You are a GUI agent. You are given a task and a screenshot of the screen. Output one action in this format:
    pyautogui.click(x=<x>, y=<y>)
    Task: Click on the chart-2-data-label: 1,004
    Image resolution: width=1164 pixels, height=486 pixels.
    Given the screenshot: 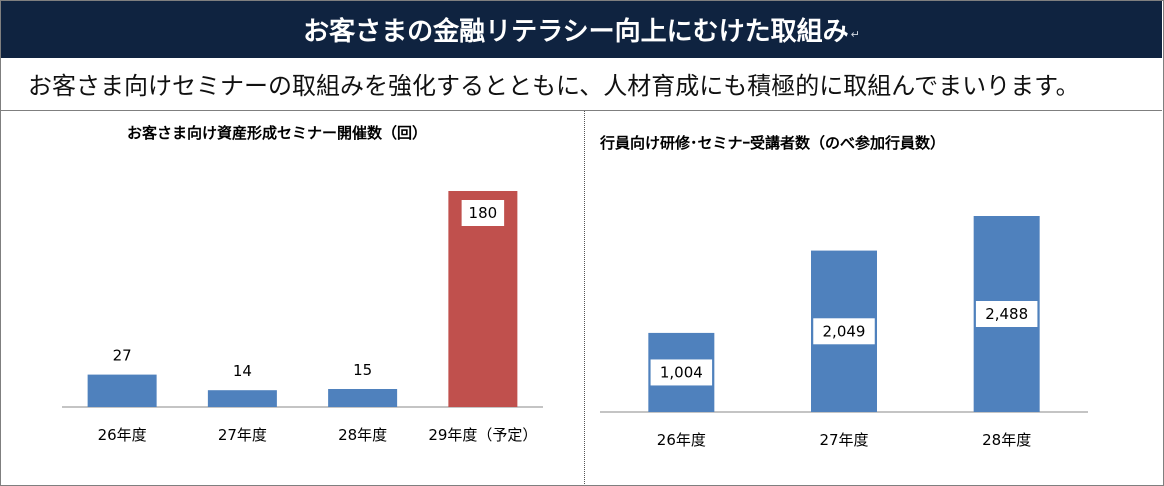 What is the action you would take?
    pyautogui.click(x=681, y=372)
    